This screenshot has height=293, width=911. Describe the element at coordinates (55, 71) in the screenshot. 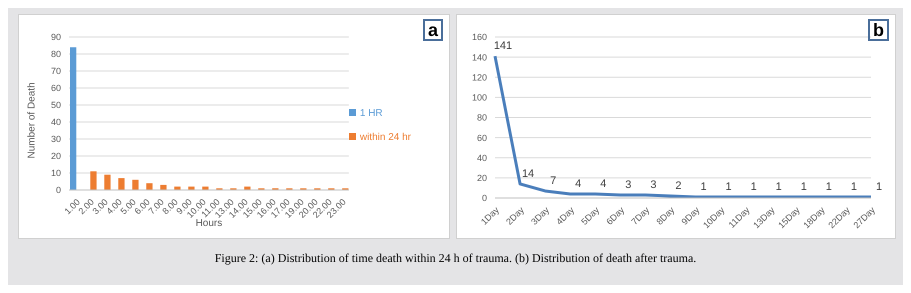

I see `y-tick-label: 70` at that location.